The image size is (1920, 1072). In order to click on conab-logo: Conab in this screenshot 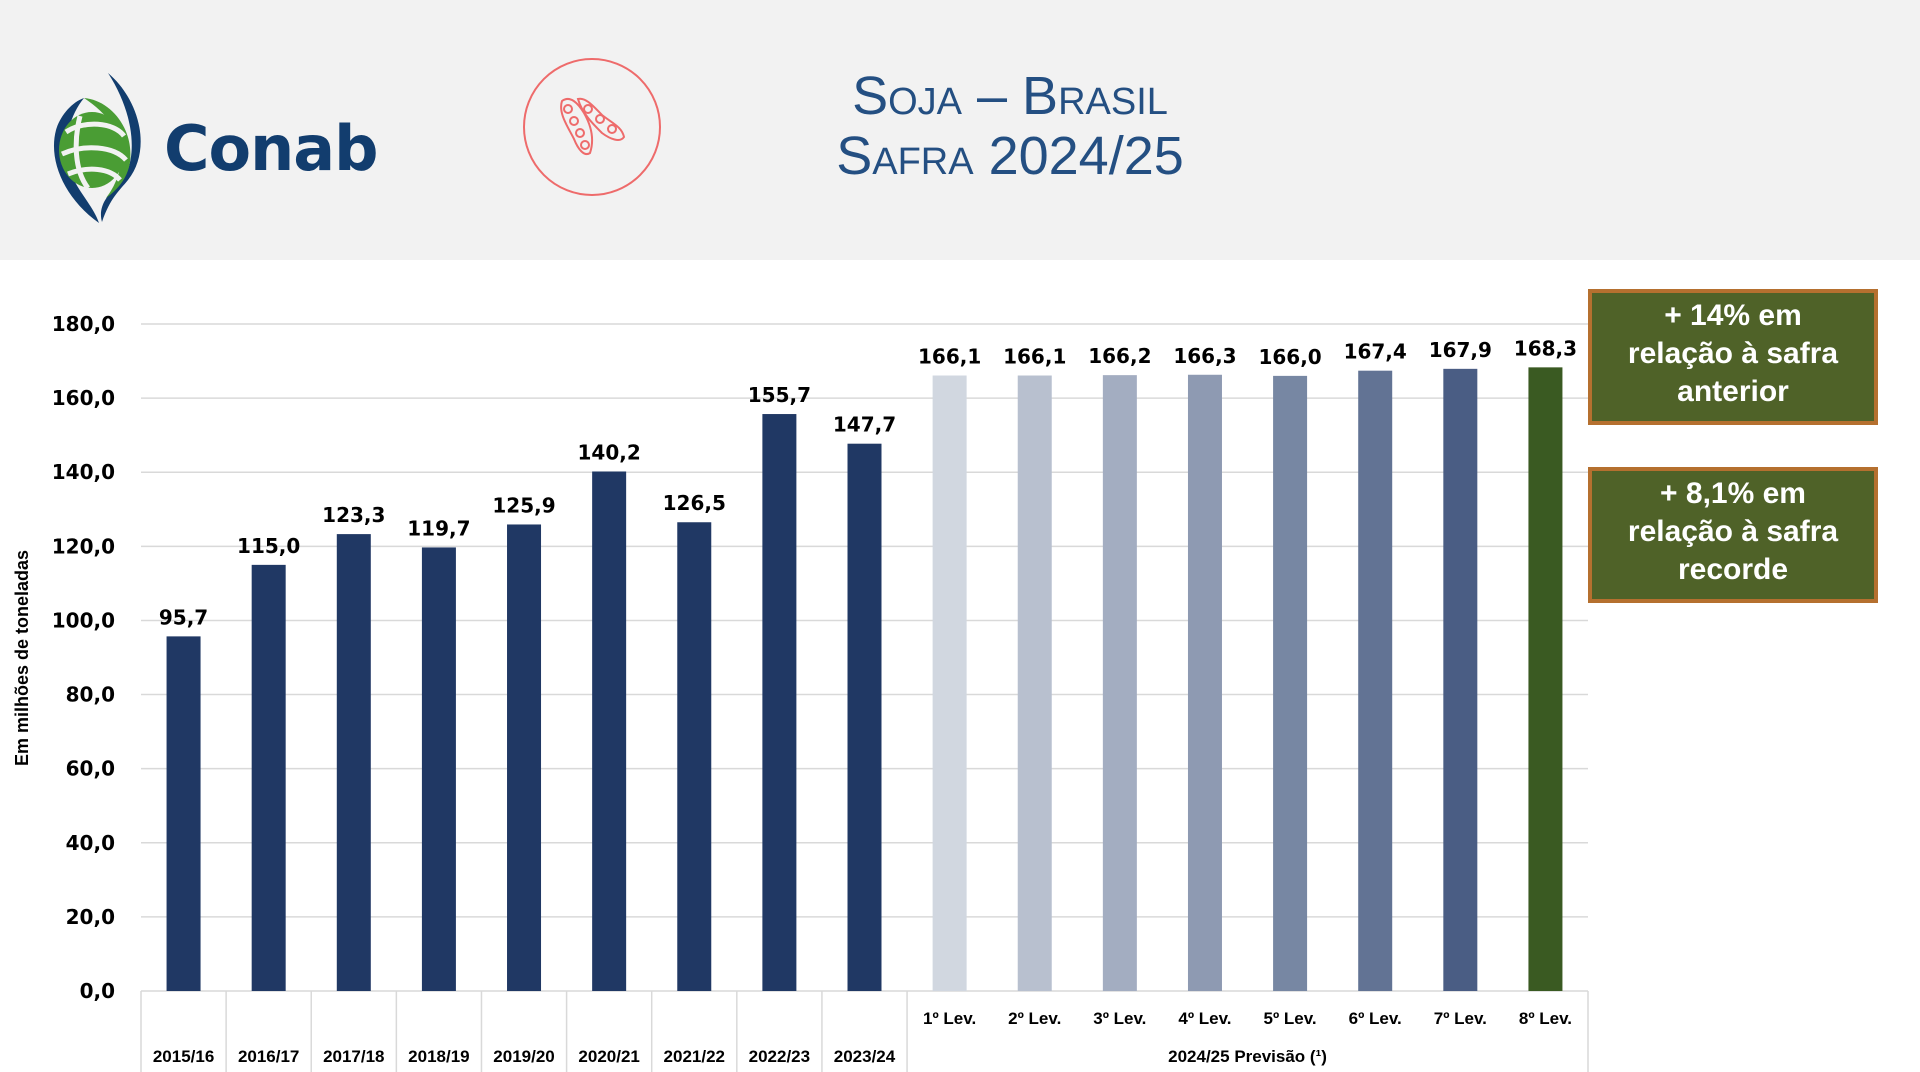, I will do `click(211, 148)`.